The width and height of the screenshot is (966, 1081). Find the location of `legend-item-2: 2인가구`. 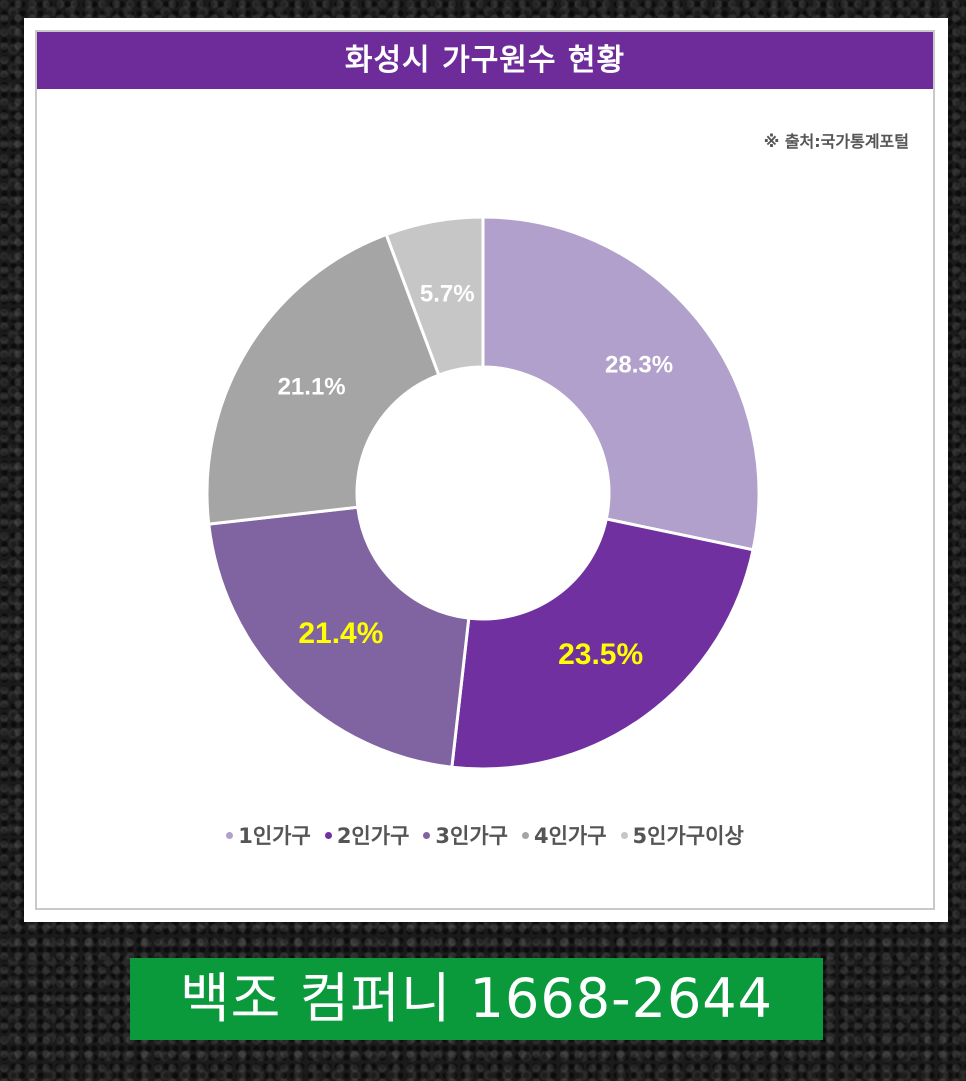

legend-item-2: 2인가구 is located at coordinates (367, 835).